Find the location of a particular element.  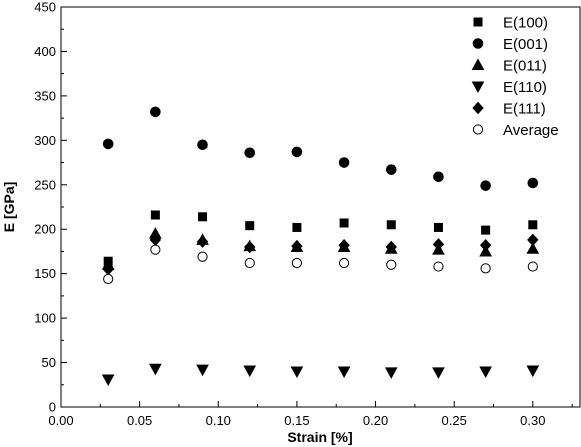

legend-label-average: Average is located at coordinates (531, 130).